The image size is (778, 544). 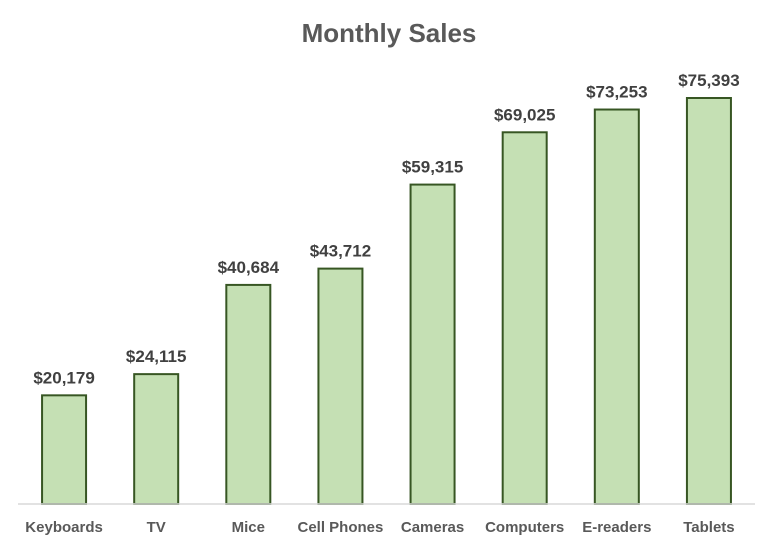 What do you see at coordinates (708, 527) in the screenshot?
I see `x-tick-label: Tablets` at bounding box center [708, 527].